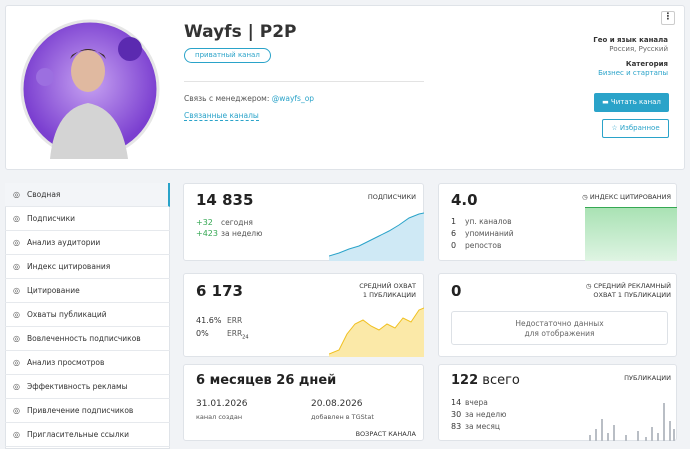  What do you see at coordinates (633, 73) in the screenshot?
I see `category-value: Бизнес и стартапы` at bounding box center [633, 73].